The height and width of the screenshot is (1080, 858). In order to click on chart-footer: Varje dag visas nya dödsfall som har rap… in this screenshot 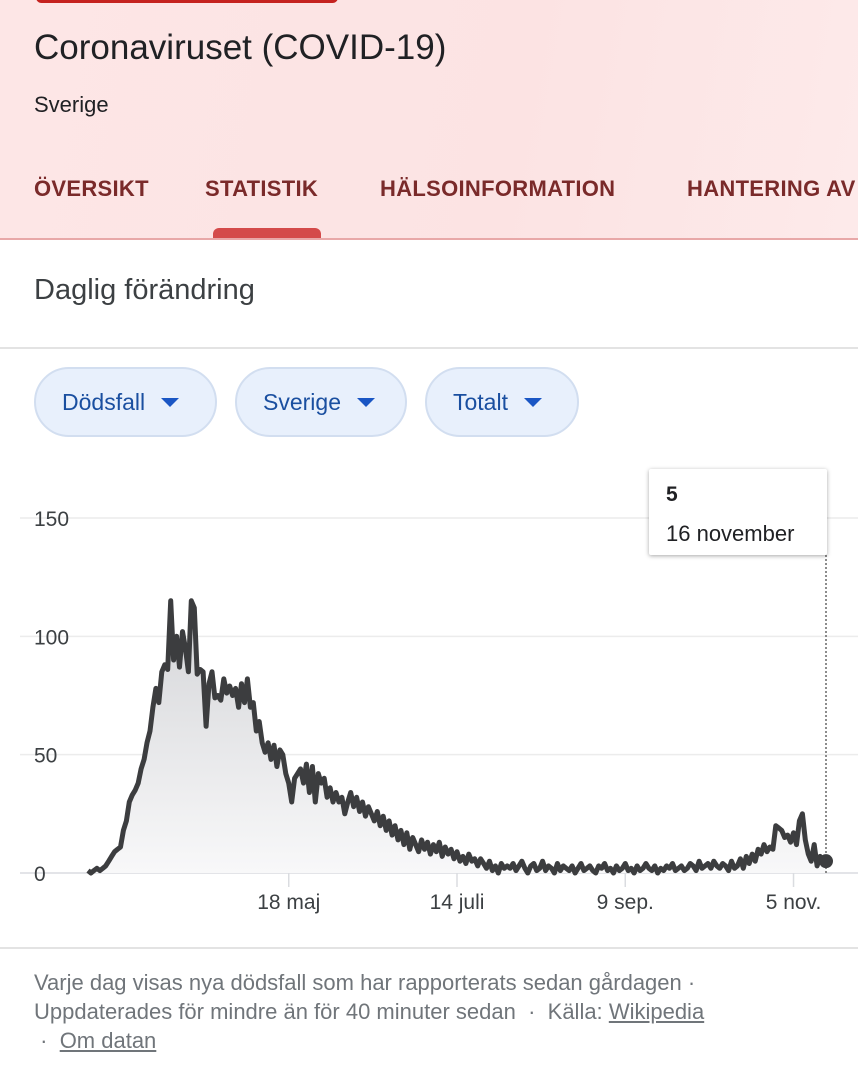, I will do `click(434, 1011)`.